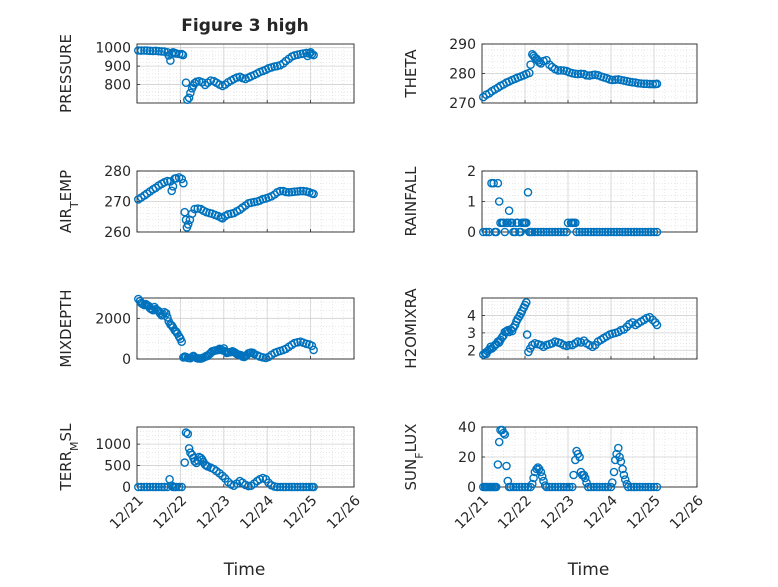  Describe the element at coordinates (471, 334) in the screenshot. I see `y-tick-label: 3` at that location.